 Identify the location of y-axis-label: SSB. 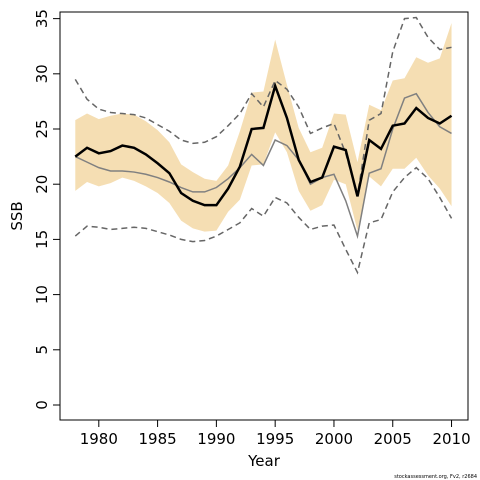
(17, 215).